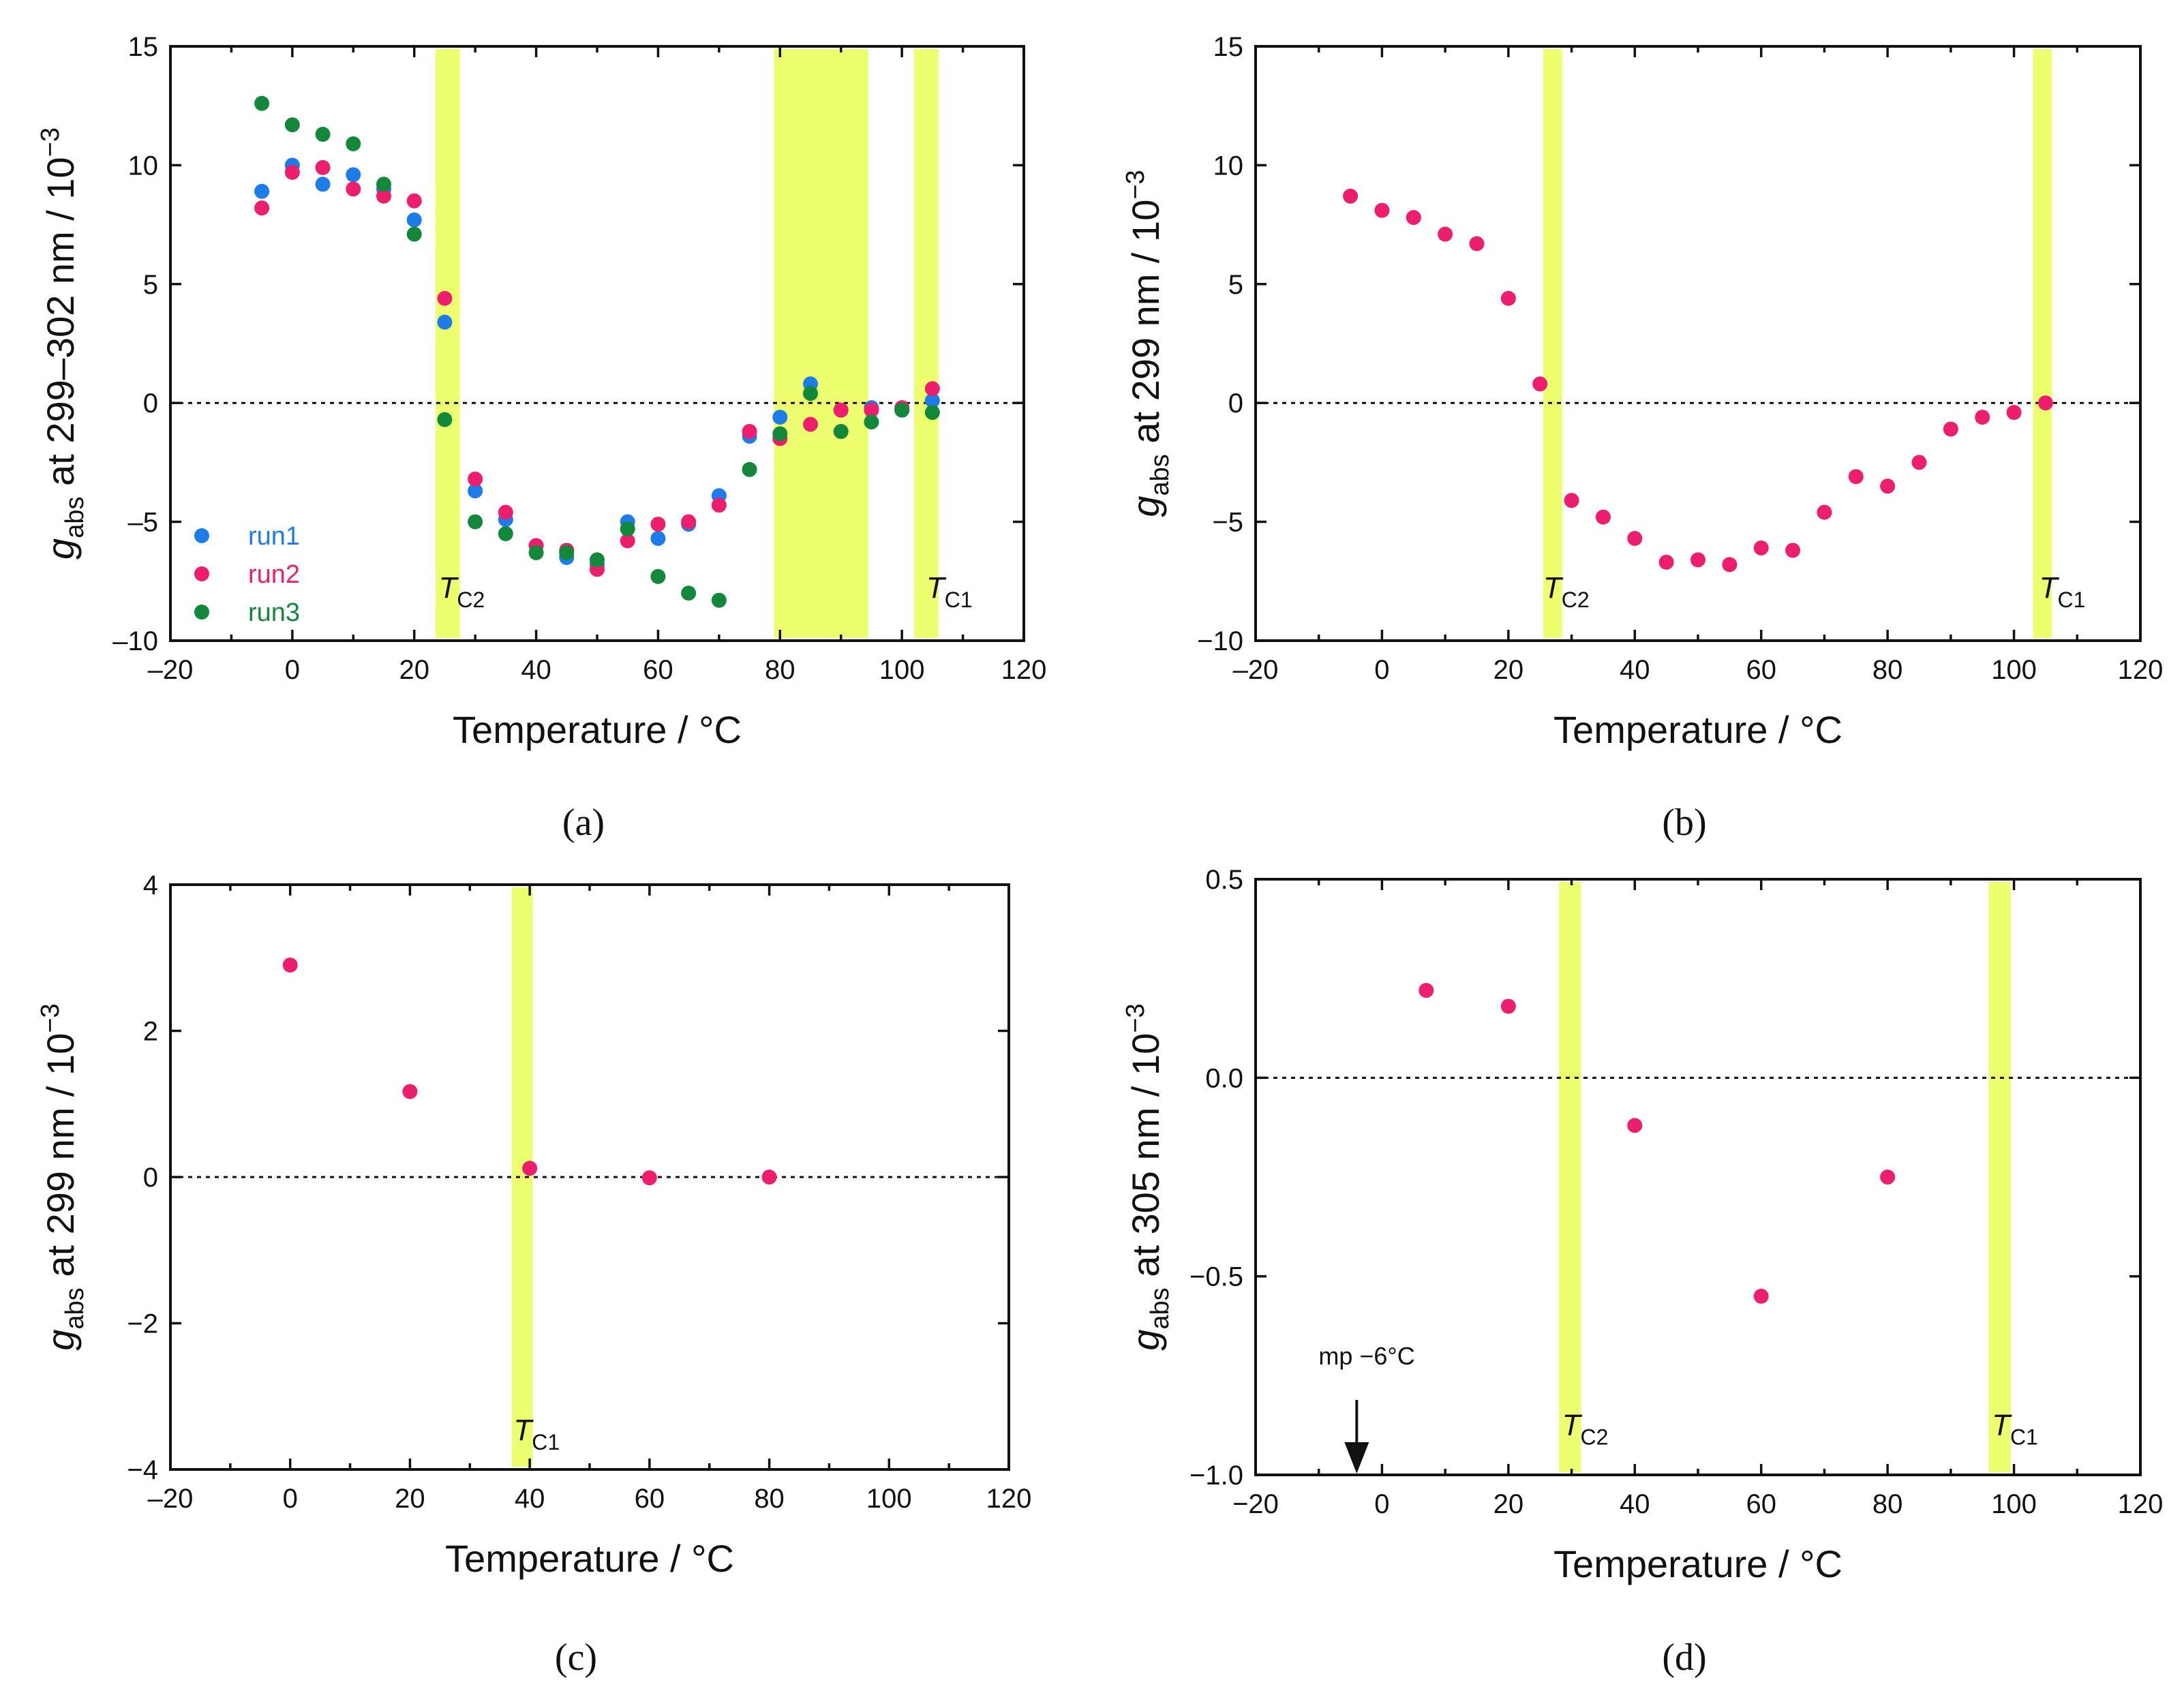  I want to click on y-tick-label: −10, so click(1220, 641).